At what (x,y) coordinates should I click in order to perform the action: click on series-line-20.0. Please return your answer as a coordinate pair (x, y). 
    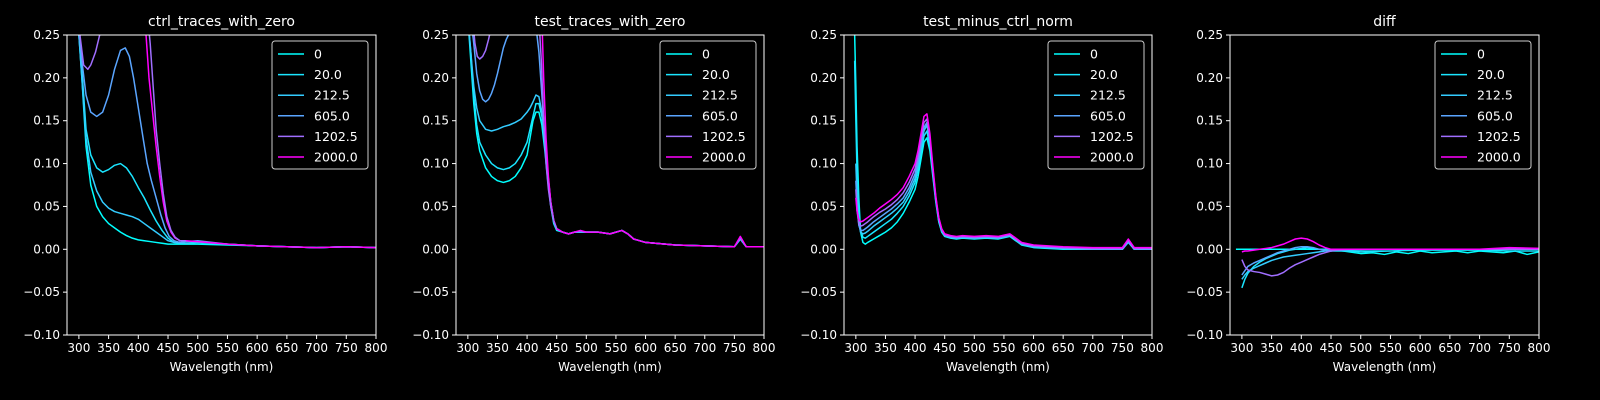
    Looking at the image, I should click on (1390, 267).